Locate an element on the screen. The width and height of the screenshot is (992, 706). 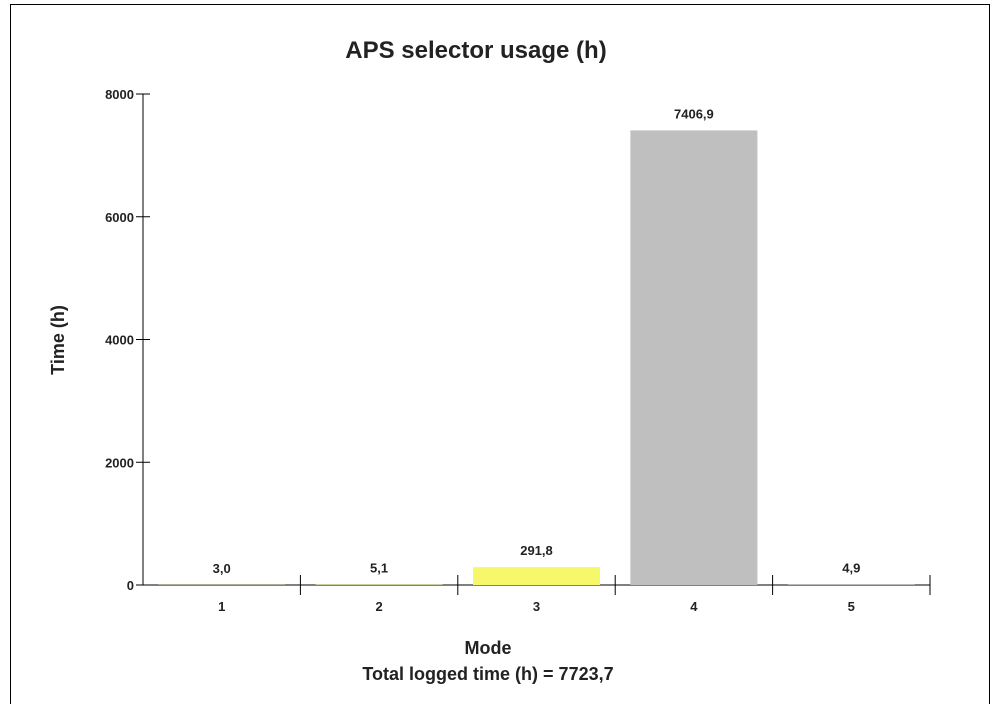
x-axis-label: Mode is located at coordinates (488, 648).